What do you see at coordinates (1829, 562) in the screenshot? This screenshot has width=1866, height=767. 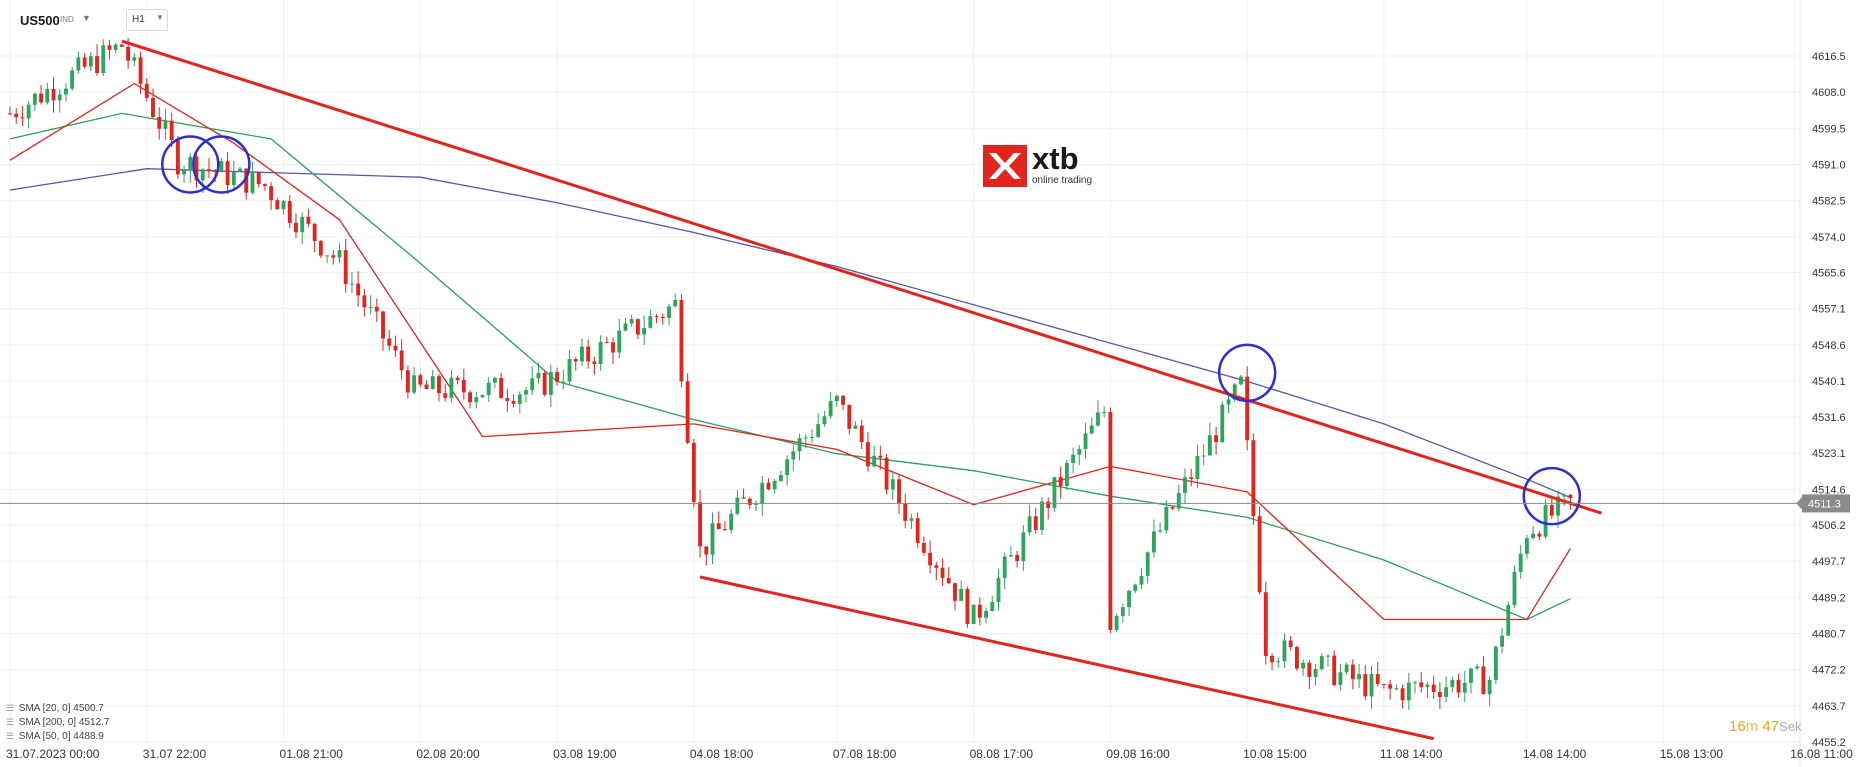 I see `y-tick-label: 4497.7` at bounding box center [1829, 562].